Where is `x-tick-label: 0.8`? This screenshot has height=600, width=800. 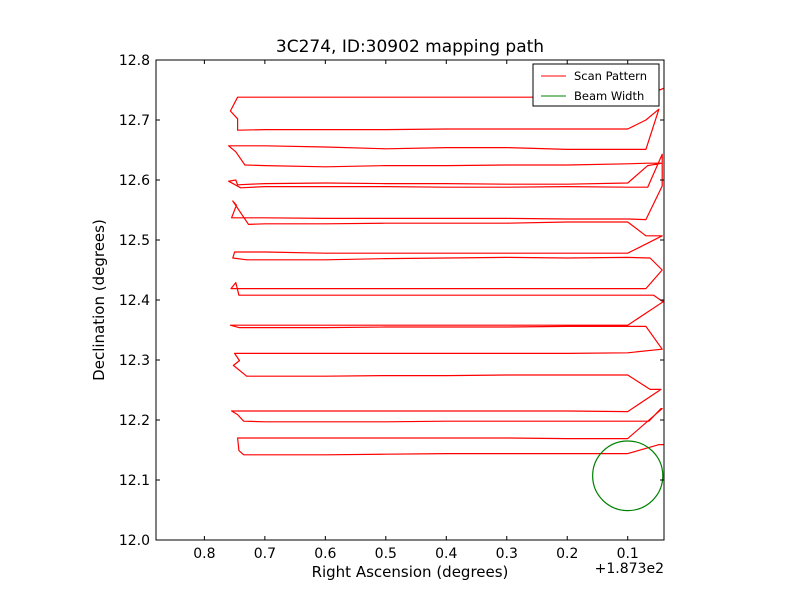
x-tick-label: 0.8 is located at coordinates (204, 554).